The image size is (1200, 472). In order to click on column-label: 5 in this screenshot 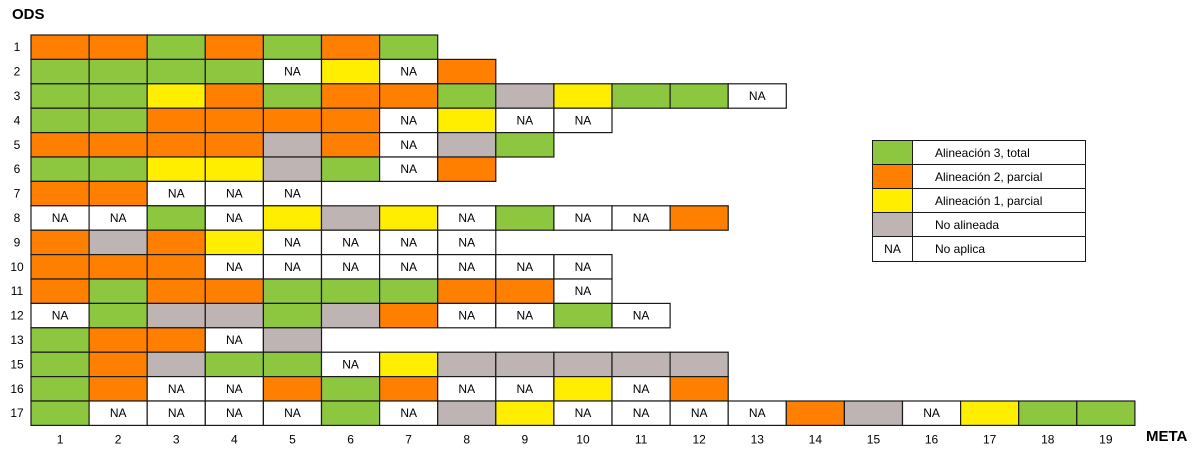, I will do `click(292, 439)`.